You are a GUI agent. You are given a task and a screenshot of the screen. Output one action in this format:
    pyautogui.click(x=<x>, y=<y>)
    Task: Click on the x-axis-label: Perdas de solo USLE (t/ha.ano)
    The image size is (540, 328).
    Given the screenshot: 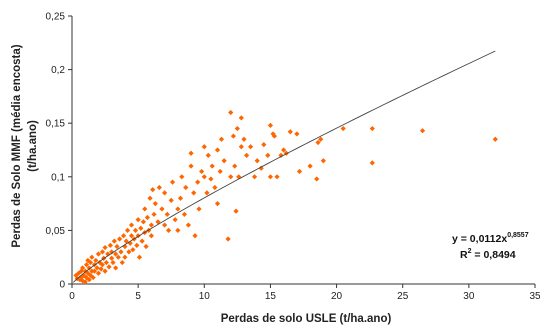 What is the action you would take?
    pyautogui.click(x=306, y=319)
    